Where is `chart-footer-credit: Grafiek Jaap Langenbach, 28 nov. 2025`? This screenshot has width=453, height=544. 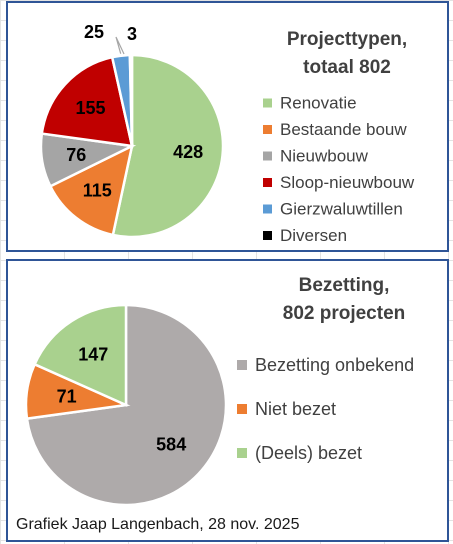 chart-footer-credit: Grafiek Jaap Langenbach, 28 nov. 2025 is located at coordinates (158, 524).